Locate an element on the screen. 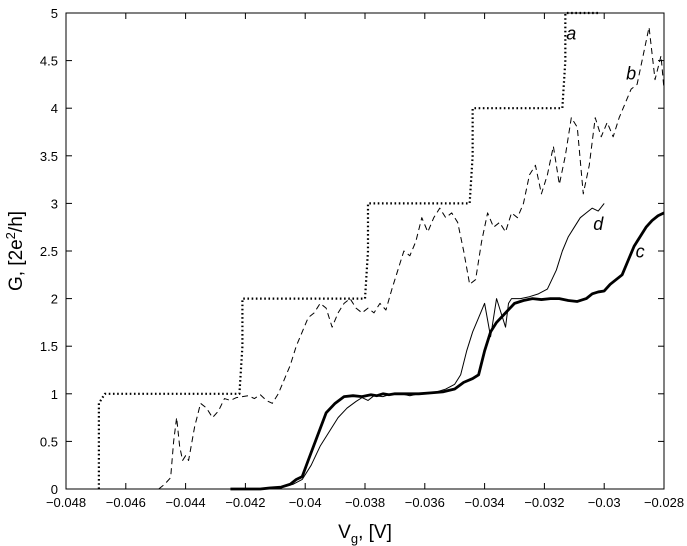  curve-labels: a b c d is located at coordinates (605, 143).